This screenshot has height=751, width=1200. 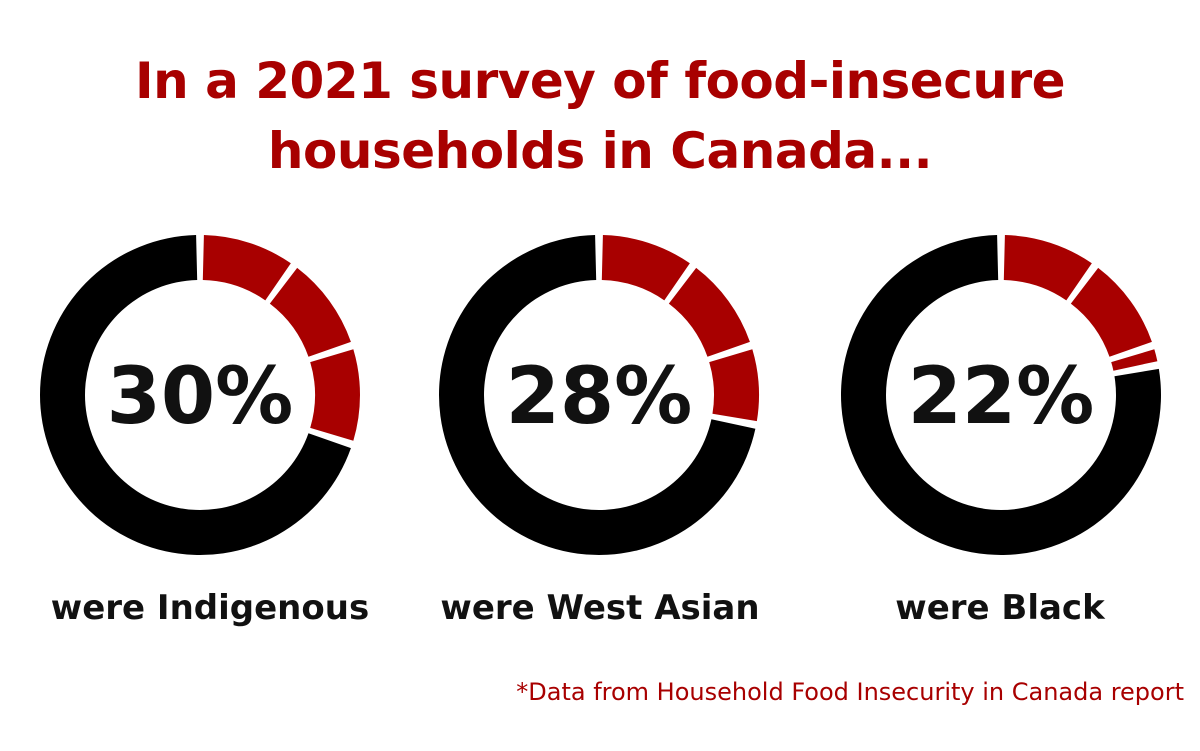 I want to click on percent-label: 30%, so click(x=200, y=397).